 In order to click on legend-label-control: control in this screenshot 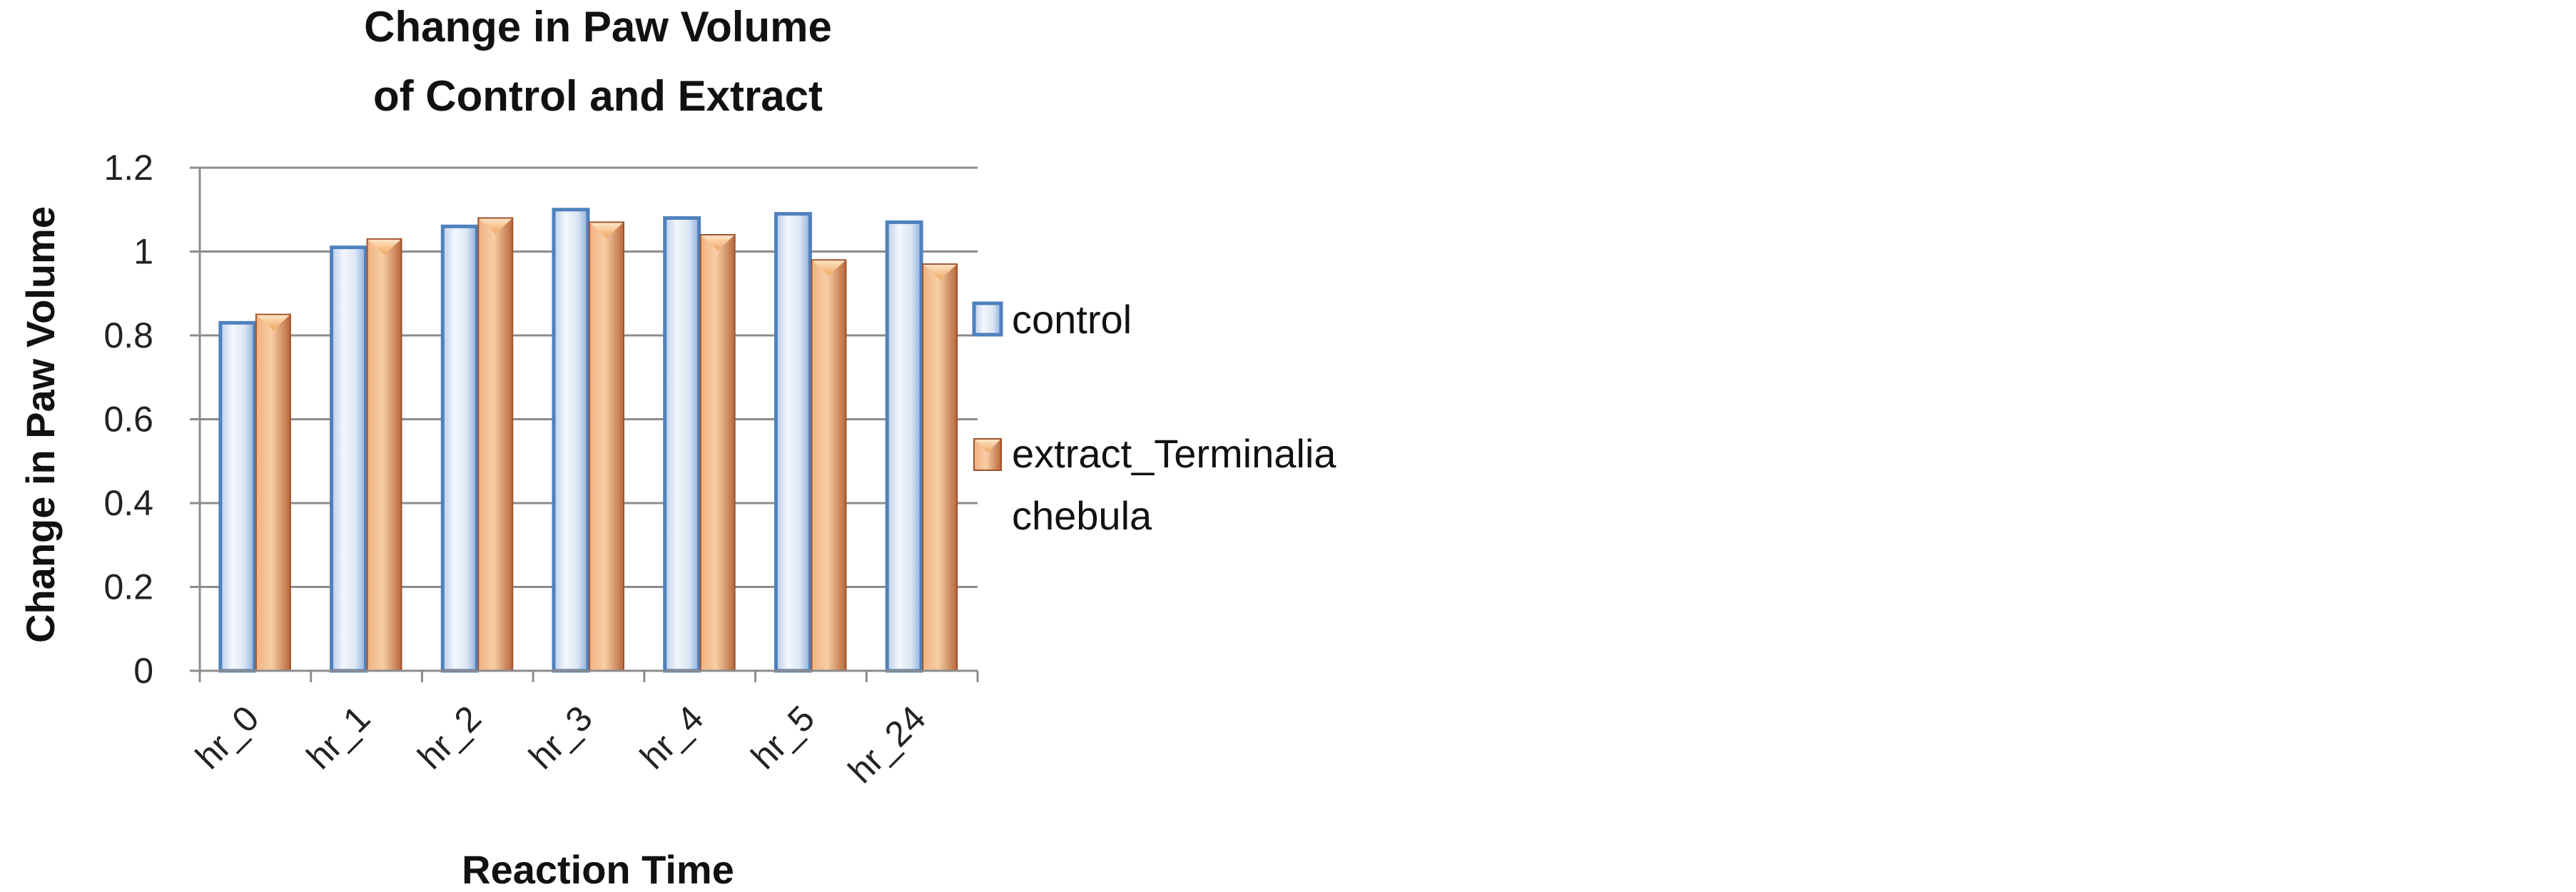, I will do `click(1072, 319)`.